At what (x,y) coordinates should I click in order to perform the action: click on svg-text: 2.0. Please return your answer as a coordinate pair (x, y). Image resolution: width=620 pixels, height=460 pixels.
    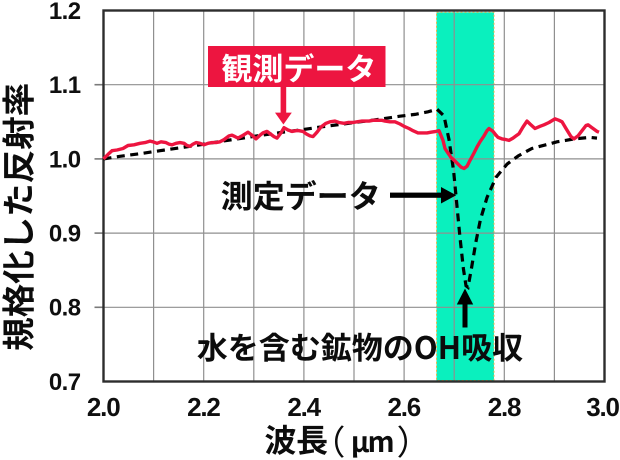
    Looking at the image, I should click on (103, 407).